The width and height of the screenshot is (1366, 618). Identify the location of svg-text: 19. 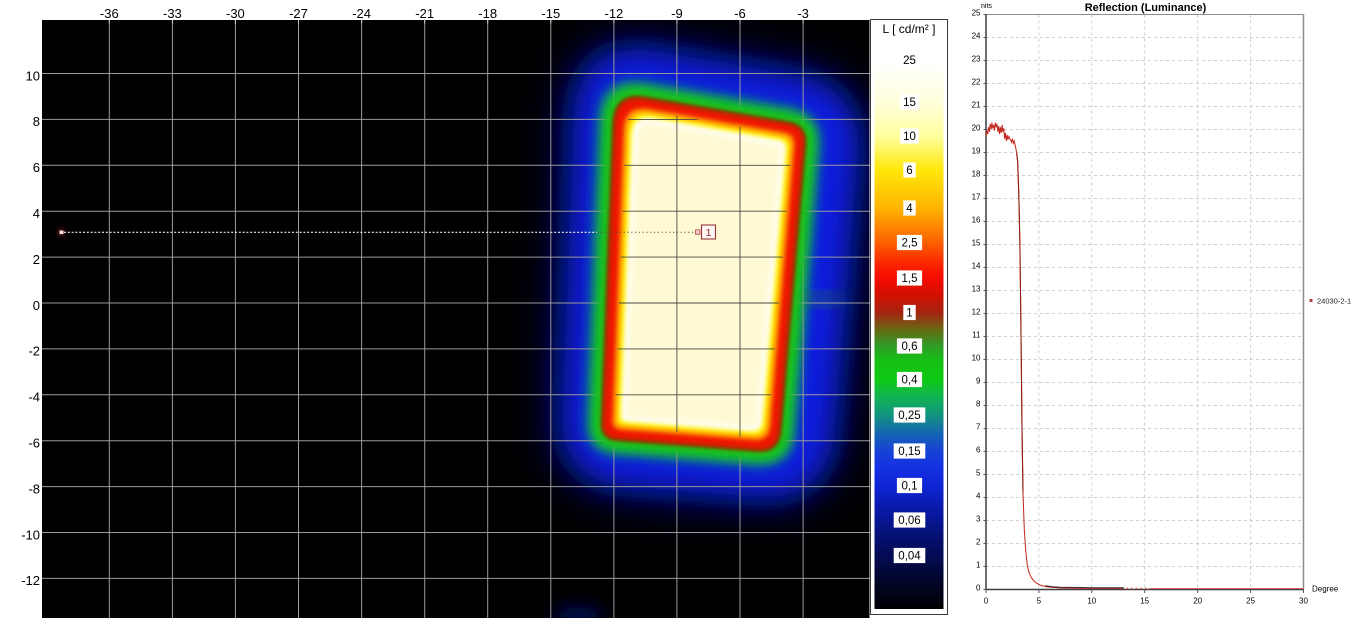
(976, 150).